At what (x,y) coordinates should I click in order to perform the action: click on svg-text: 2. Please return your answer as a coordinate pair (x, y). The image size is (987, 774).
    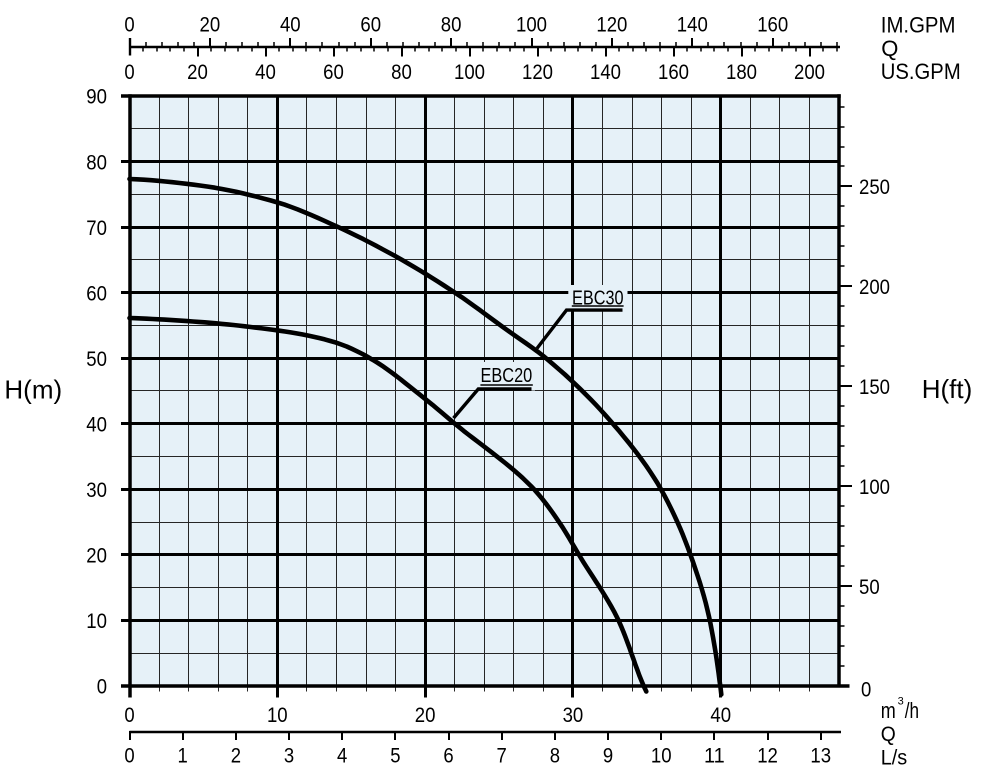
    Looking at the image, I should click on (236, 756).